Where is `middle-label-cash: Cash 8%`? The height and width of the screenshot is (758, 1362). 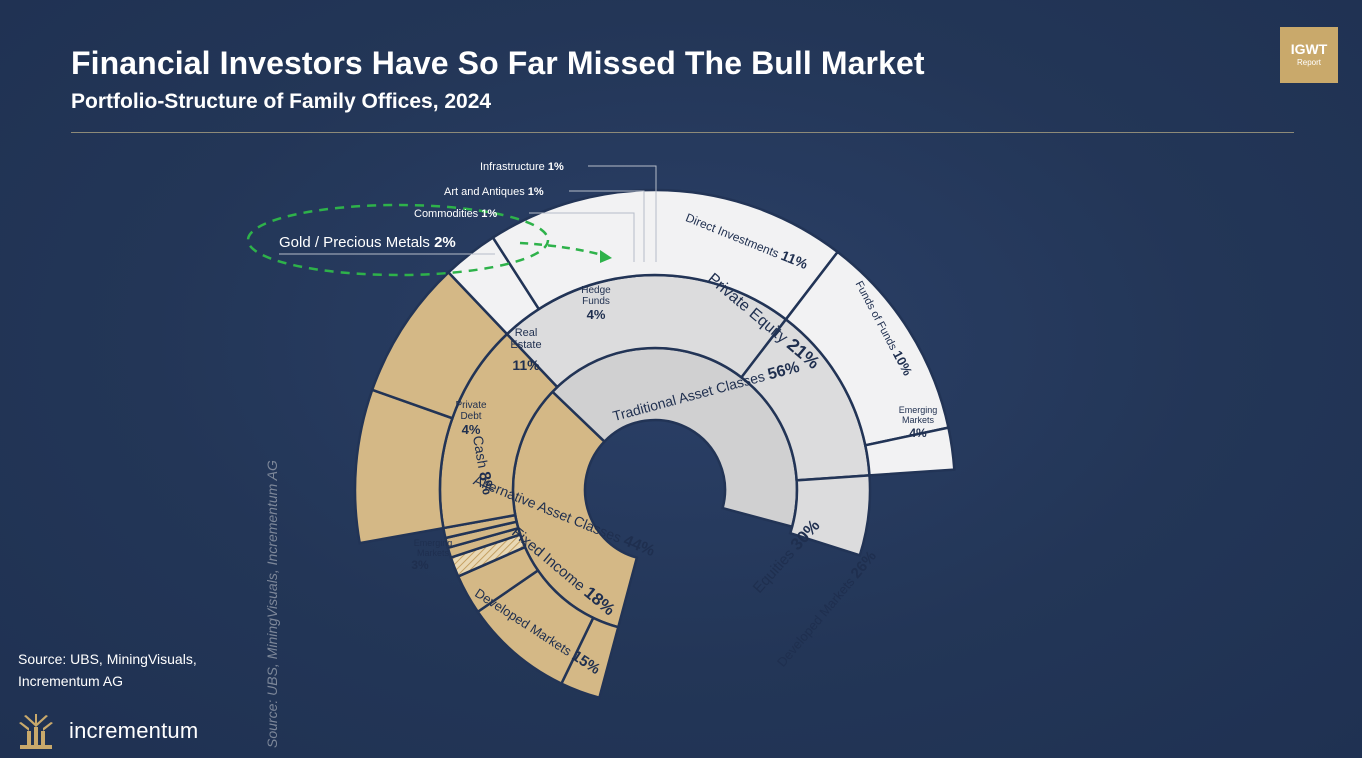 middle-label-cash: Cash 8% is located at coordinates (482, 465).